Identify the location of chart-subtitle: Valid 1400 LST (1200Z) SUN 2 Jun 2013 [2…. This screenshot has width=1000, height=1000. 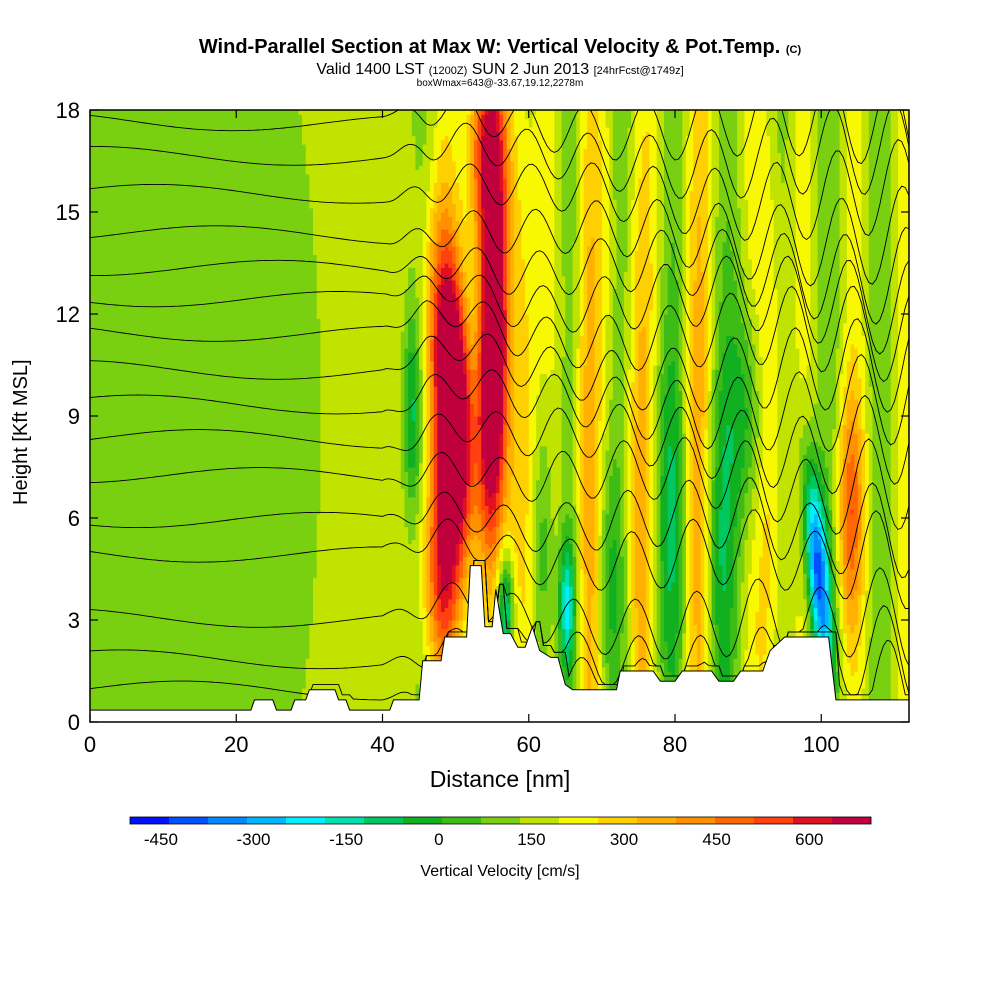
(500, 70).